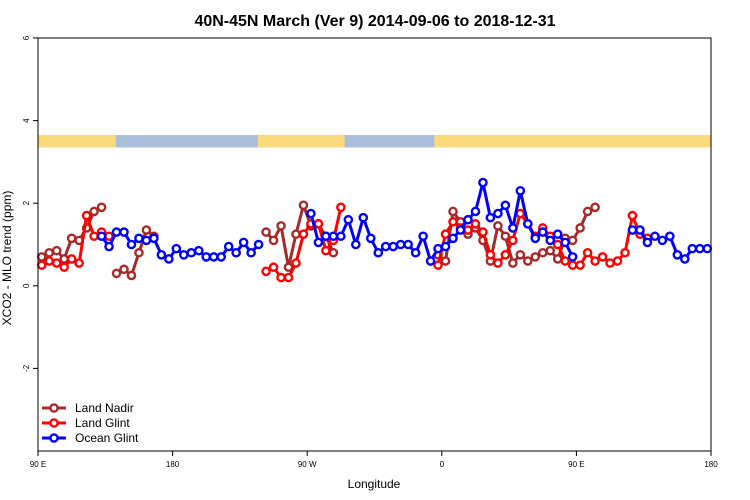  What do you see at coordinates (54, 423) in the screenshot?
I see `legend-marker-land-glint` at bounding box center [54, 423].